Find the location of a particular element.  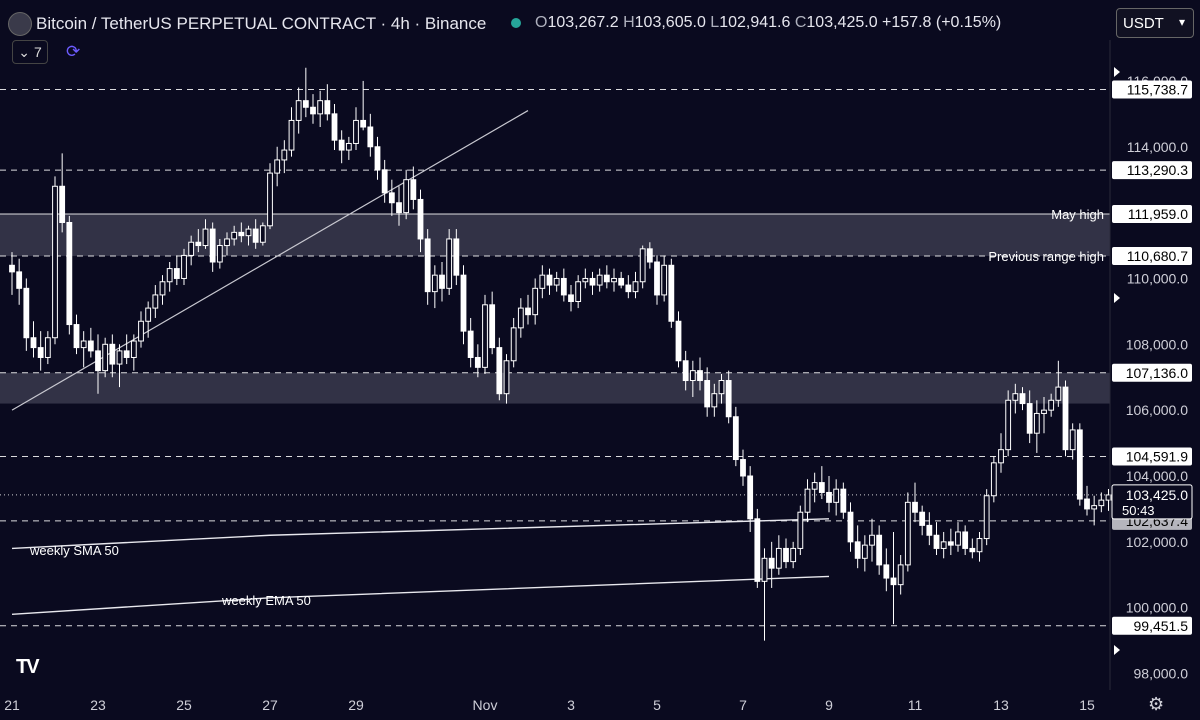

open-label: O is located at coordinates (541, 22).